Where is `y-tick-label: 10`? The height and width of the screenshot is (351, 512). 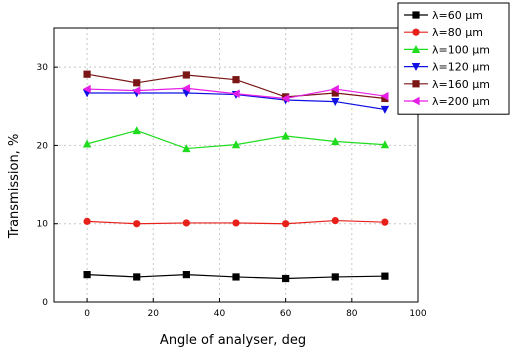
y-tick-label: 10 is located at coordinates (43, 225).